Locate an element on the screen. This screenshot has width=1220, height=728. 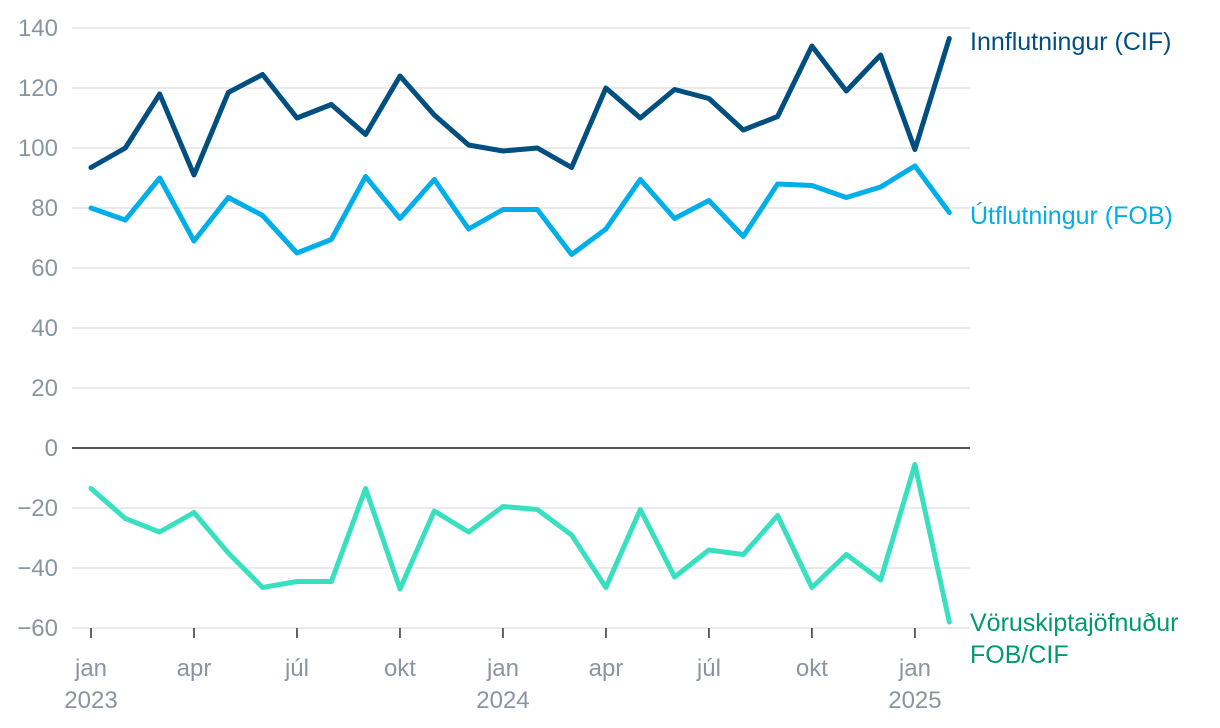
y-axis-ticks: 140 120 100 80 60 40 20 0 −20 −40 −60 is located at coordinates (37, 328).